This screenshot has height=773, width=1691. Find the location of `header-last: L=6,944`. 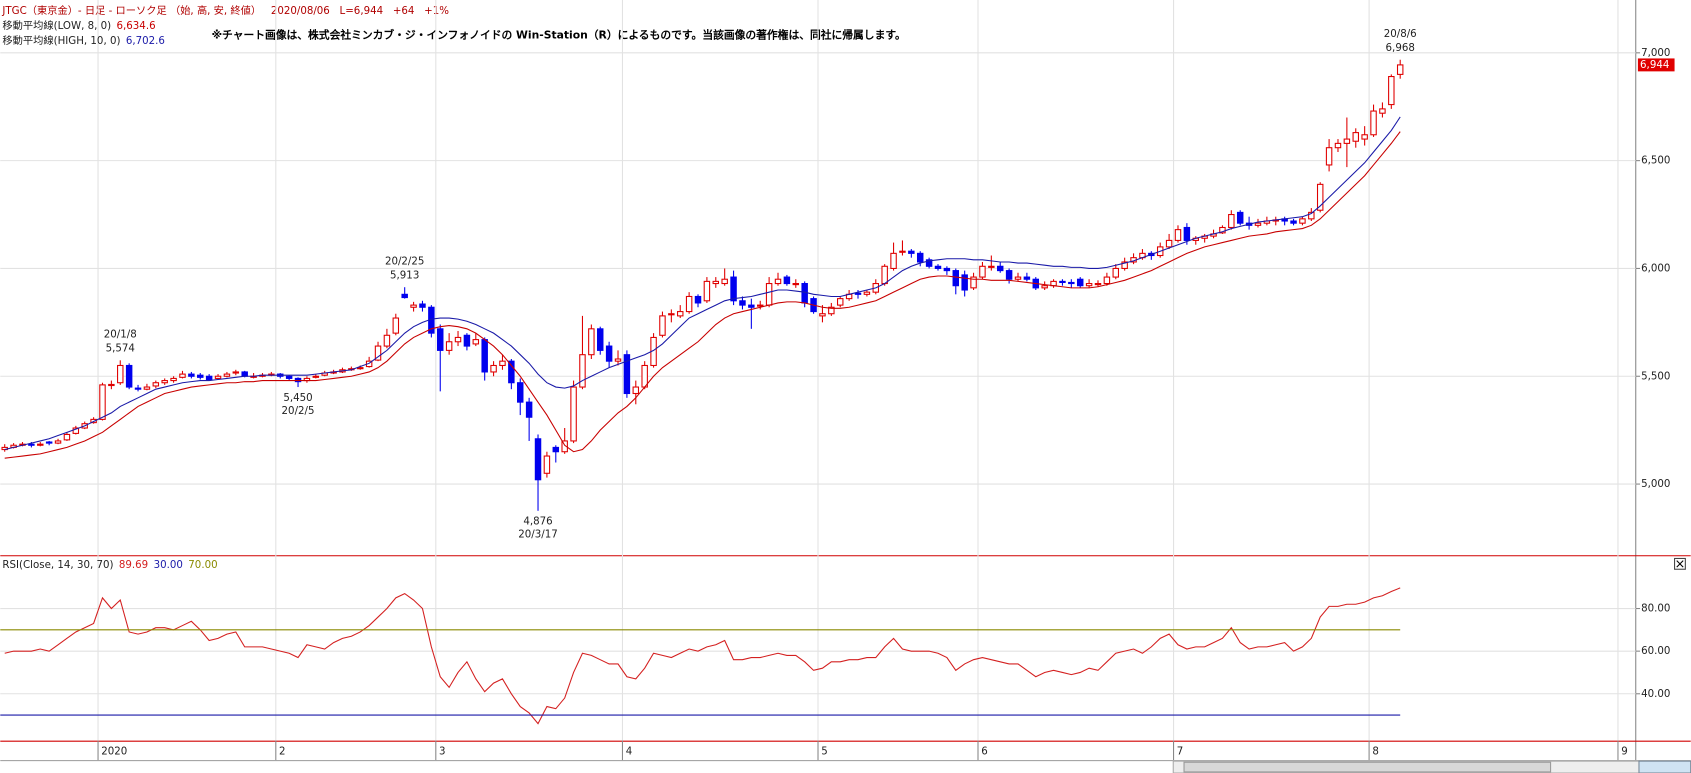

header-last: L=6,944 is located at coordinates (362, 11).